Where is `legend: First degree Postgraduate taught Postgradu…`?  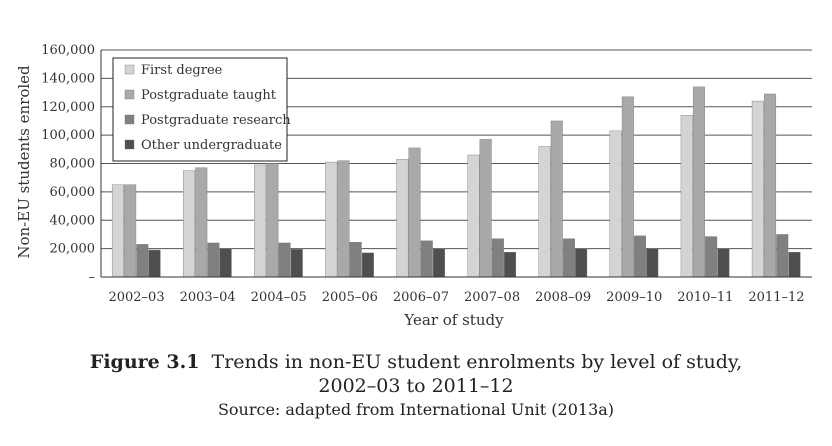
legend: First degree Postgraduate taught Postgradu… is located at coordinates (201, 109).